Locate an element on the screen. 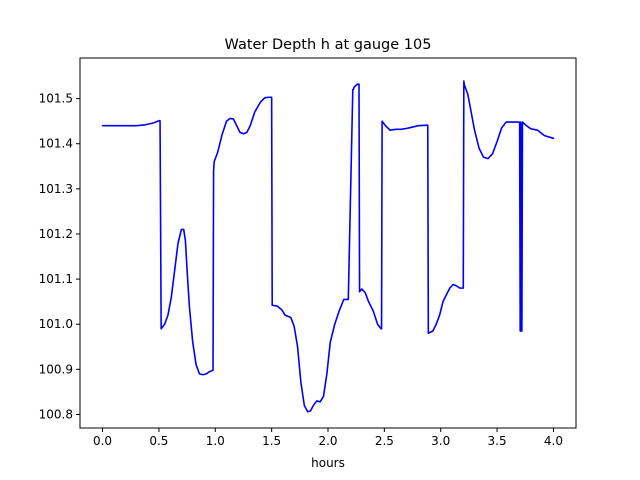 The height and width of the screenshot is (480, 640). x-tick-label: 3.5 is located at coordinates (497, 441).